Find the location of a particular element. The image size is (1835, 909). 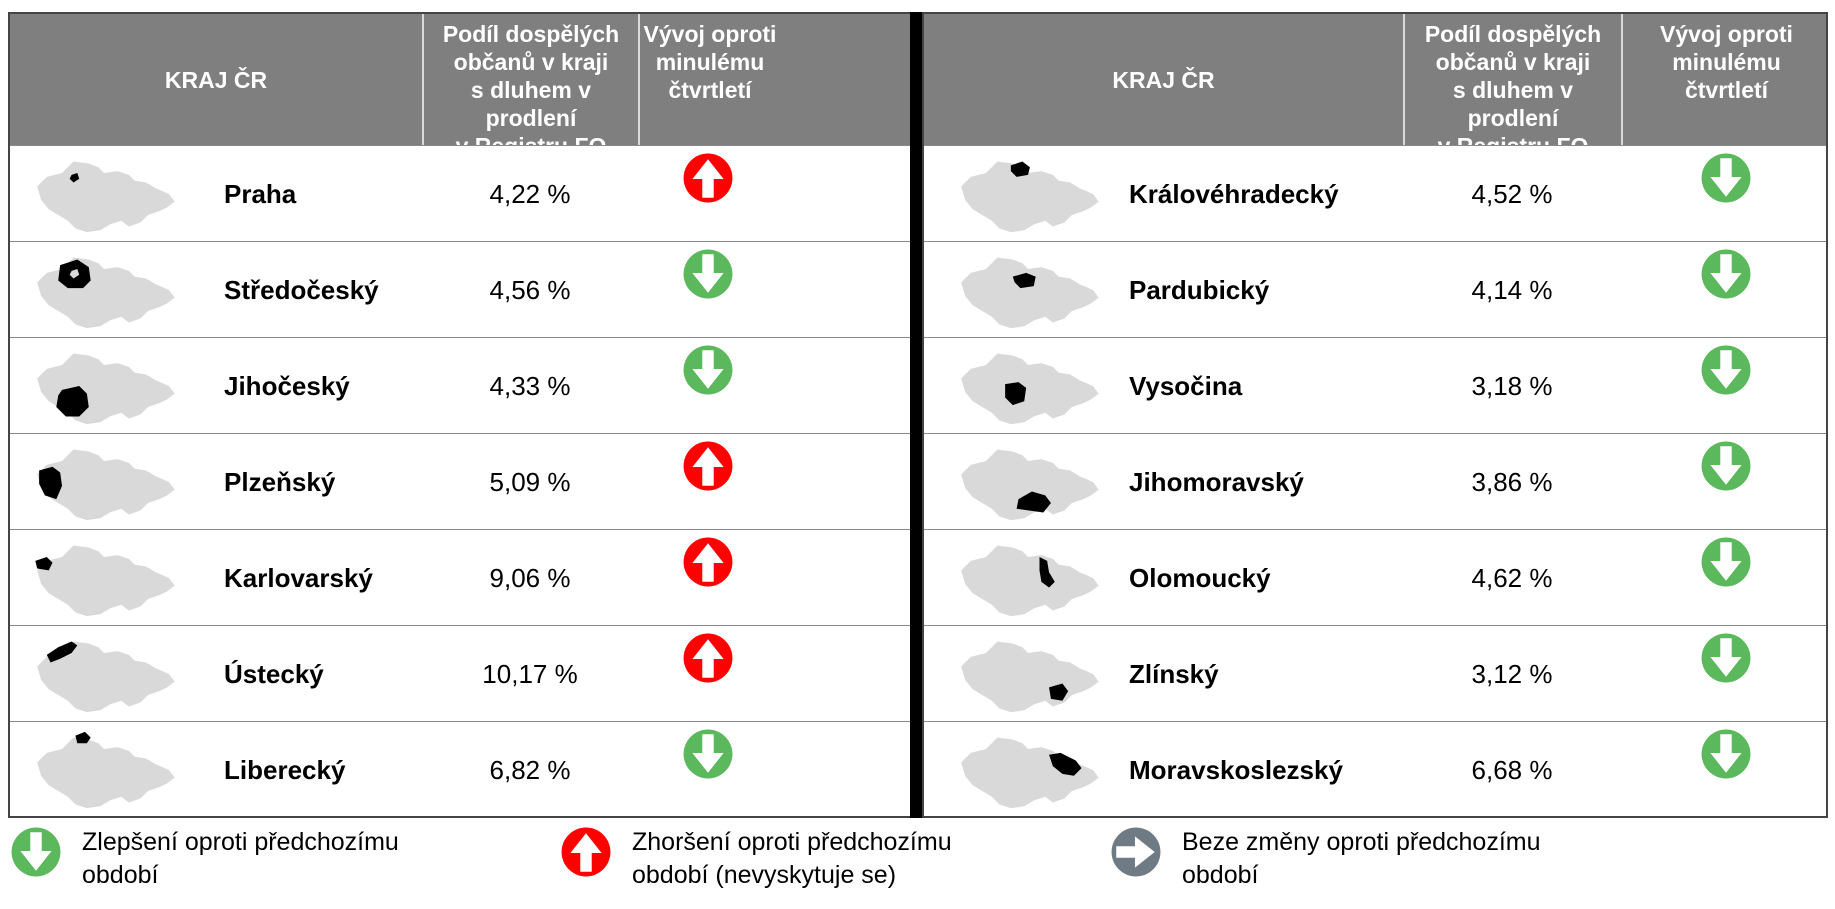

stredocesky-map-icon is located at coordinates (106, 293).